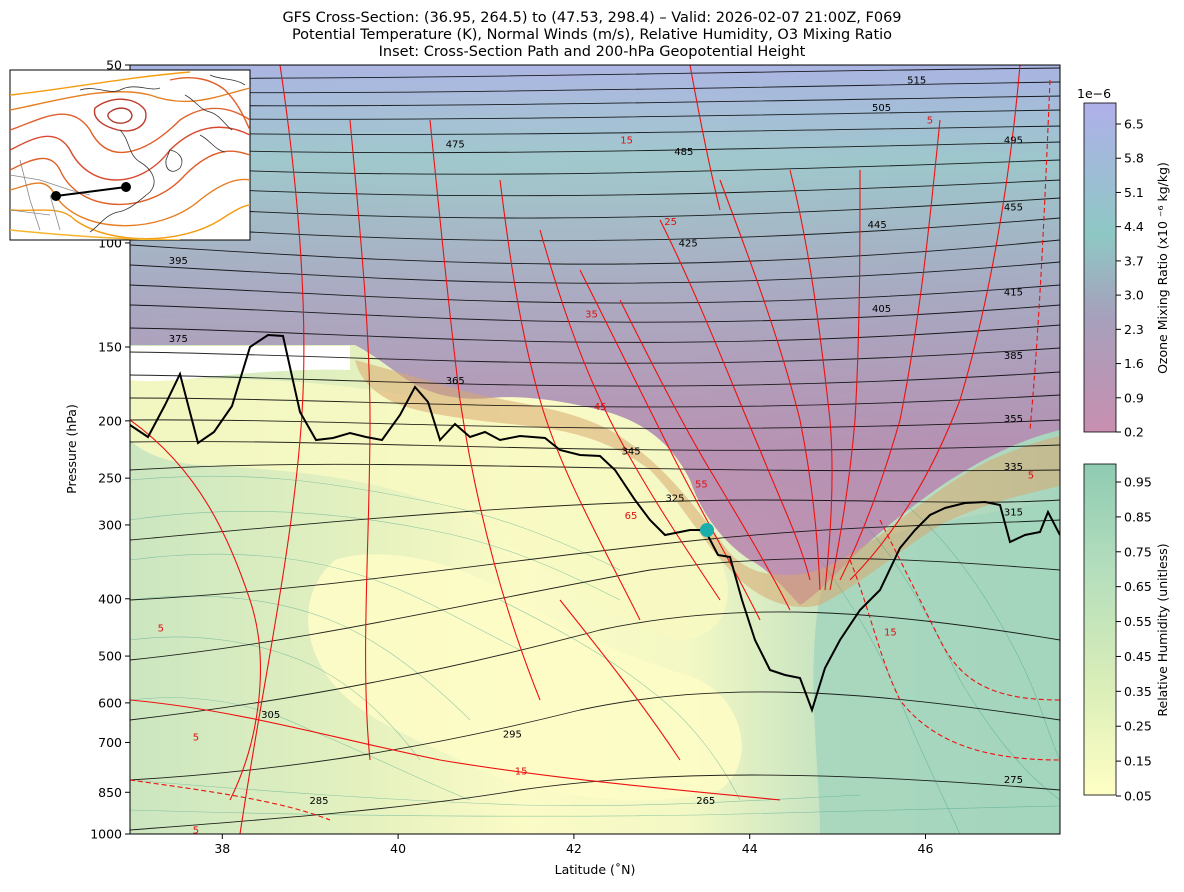  Describe the element at coordinates (1134, 158) in the screenshot. I see `colorbar-tick-label: 5.8` at that location.